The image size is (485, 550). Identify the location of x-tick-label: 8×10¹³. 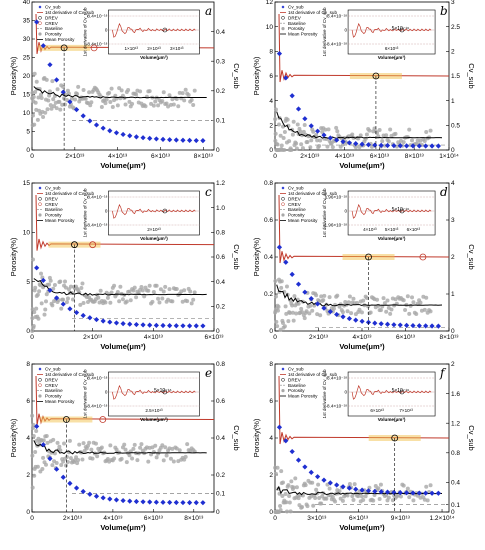
(204, 156).